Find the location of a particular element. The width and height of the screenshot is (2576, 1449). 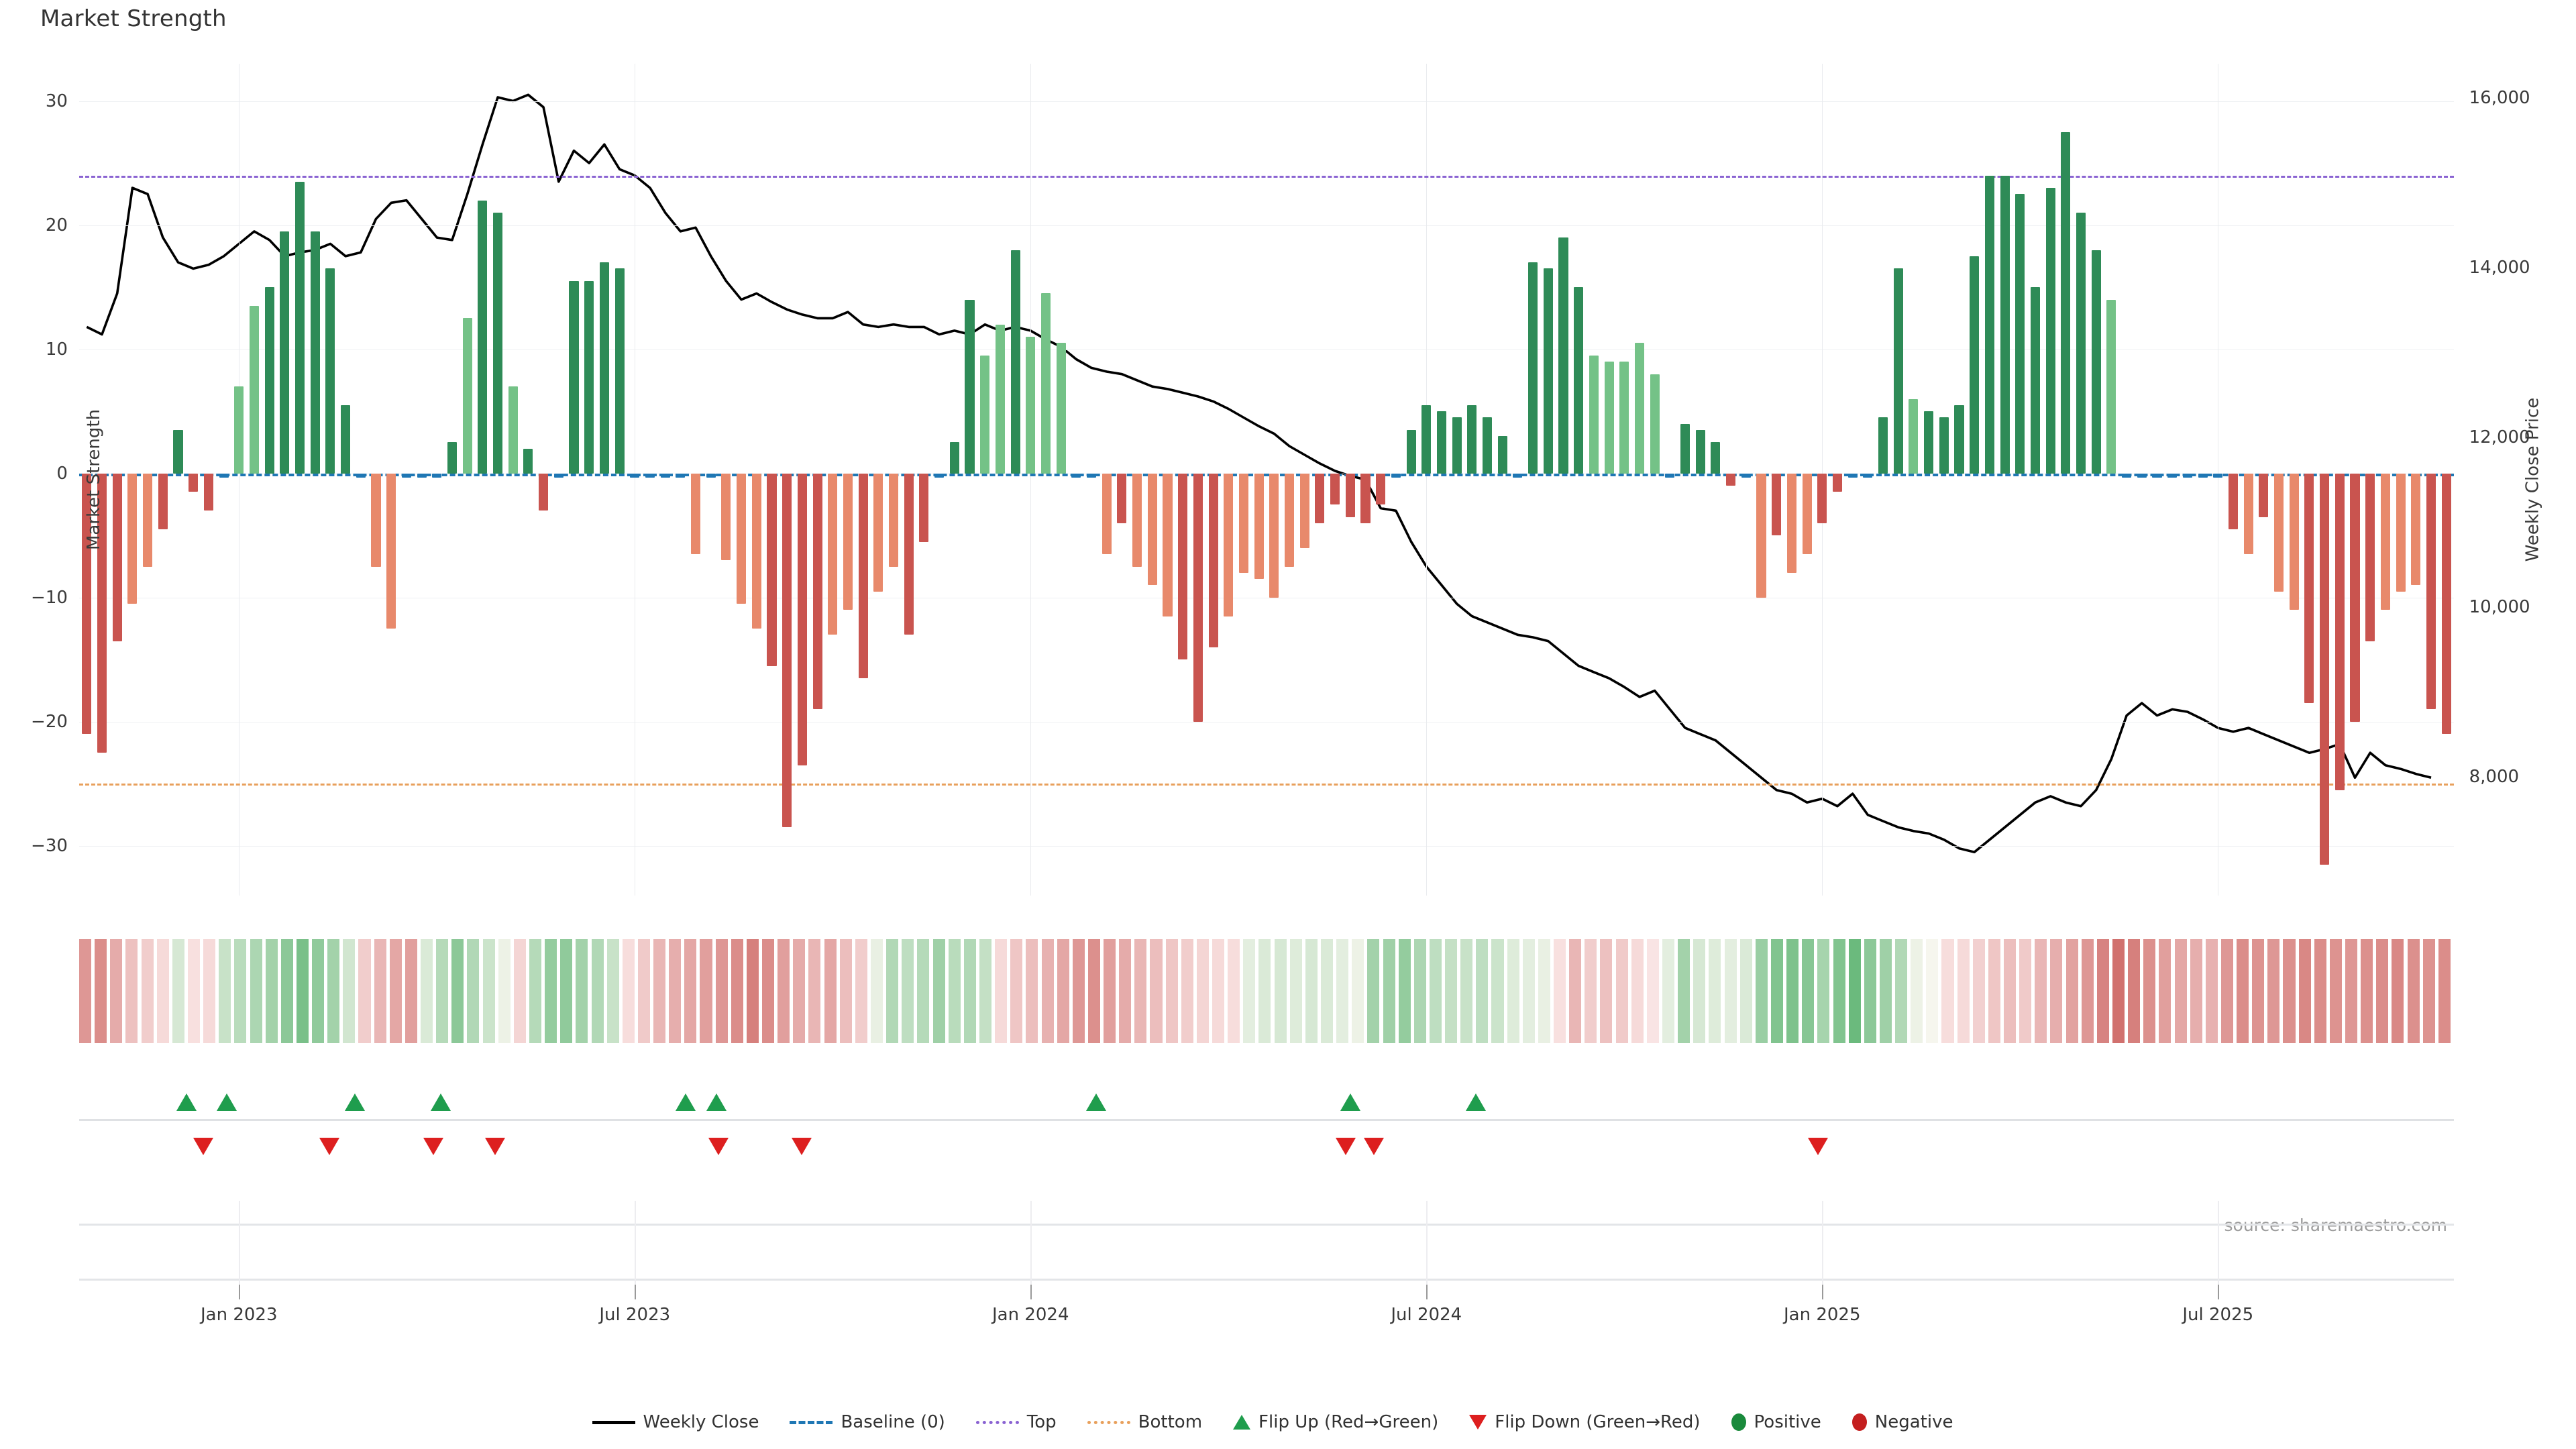

left-axis-tick: 20 is located at coordinates (56, 225).